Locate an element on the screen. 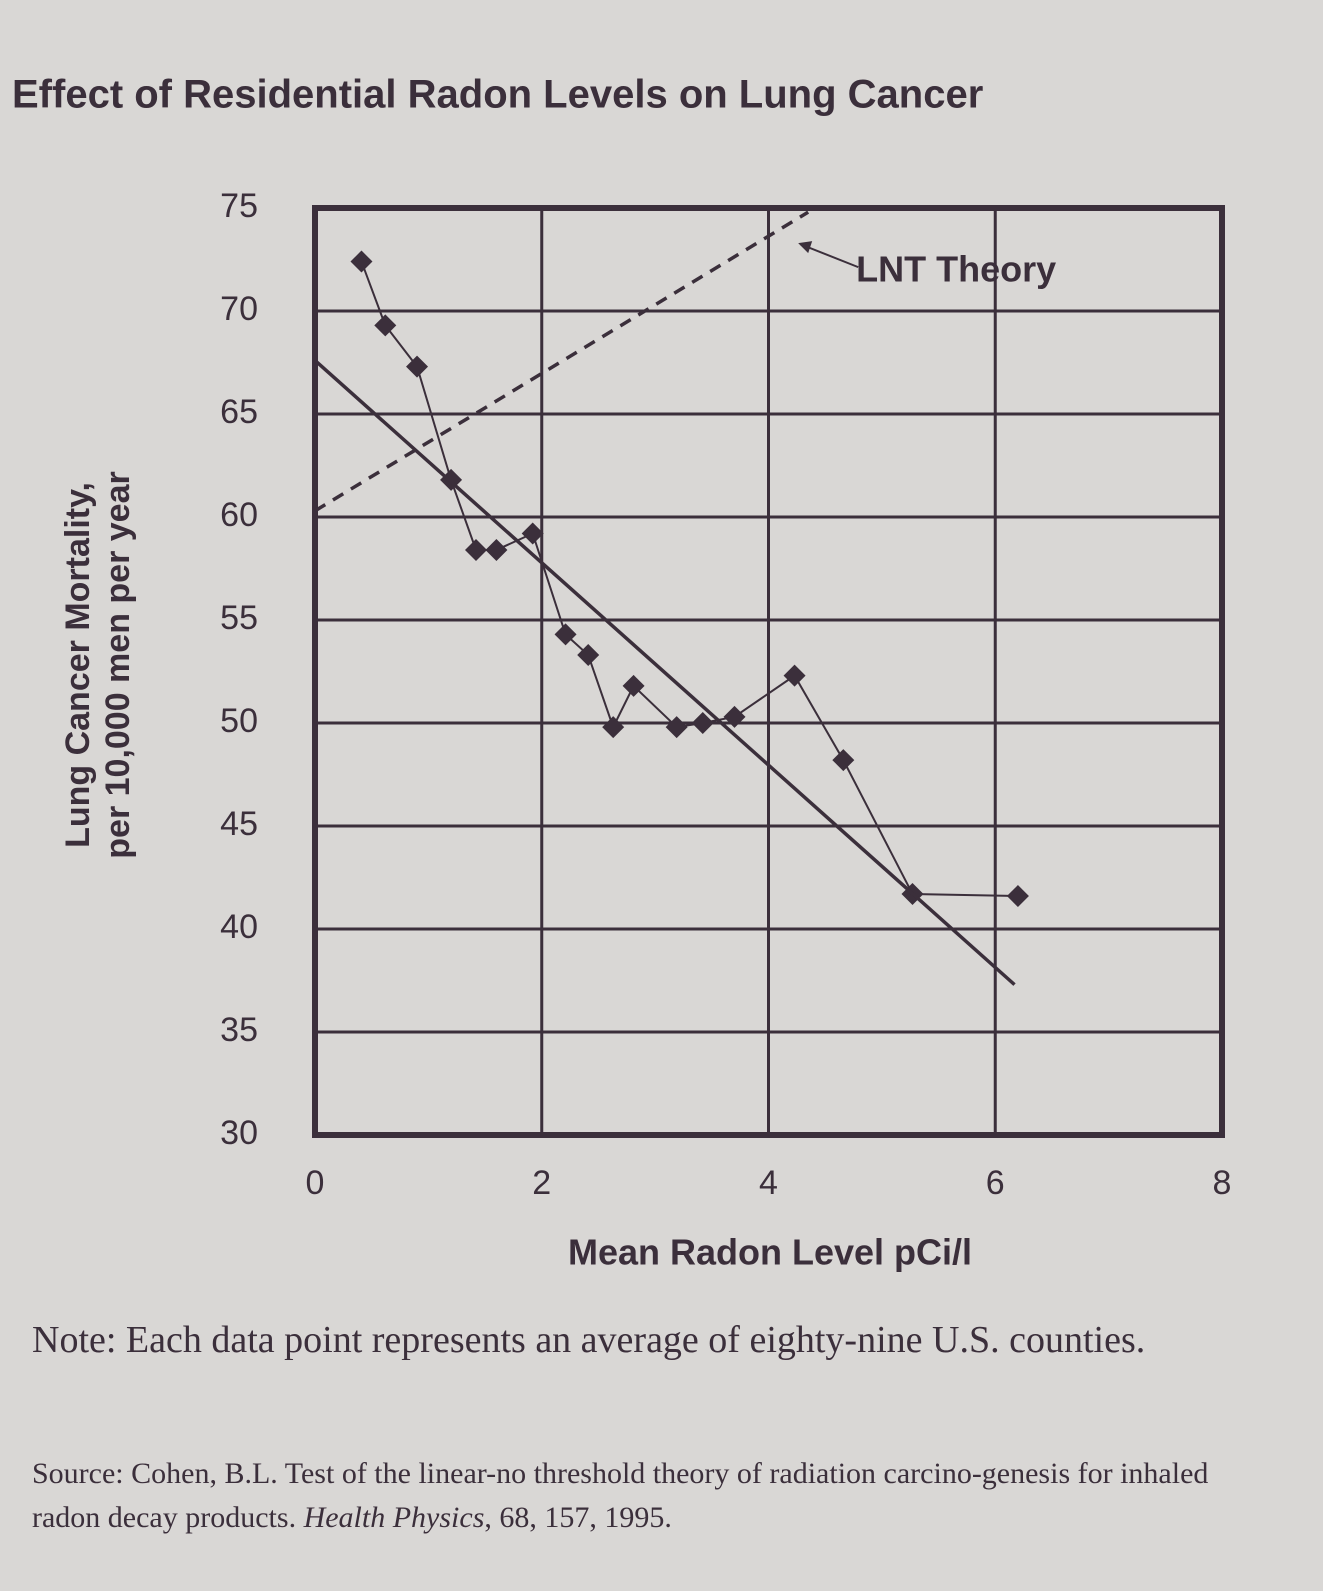 This screenshot has width=1323, height=1591. source-journal: Health Physics is located at coordinates (394, 1517).